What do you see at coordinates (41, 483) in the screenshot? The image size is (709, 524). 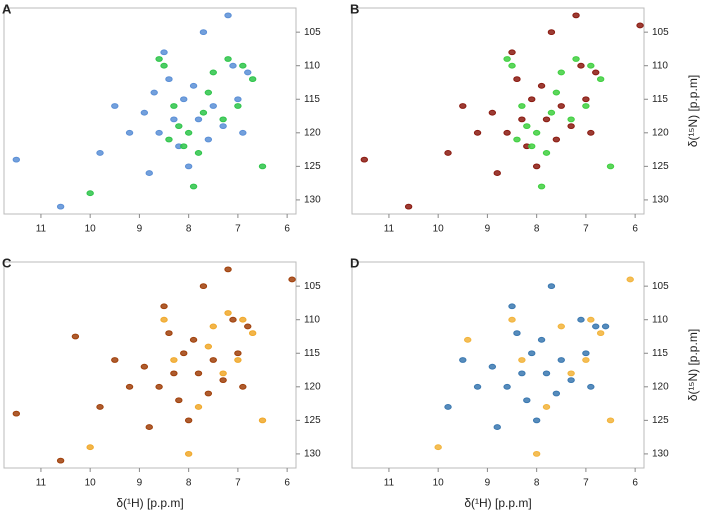 I see `x-tick-label: 11` at bounding box center [41, 483].